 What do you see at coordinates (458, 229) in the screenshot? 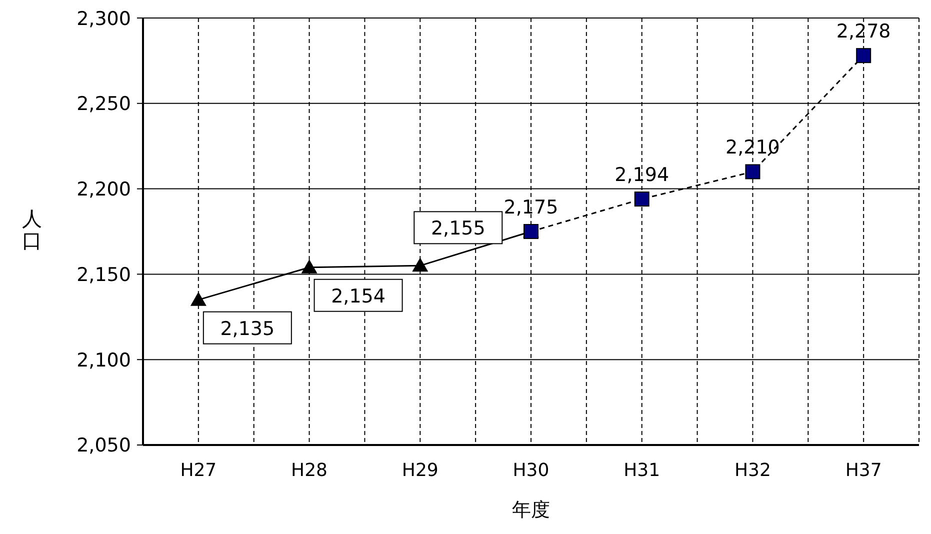
I see `data-label: 2,155` at bounding box center [458, 229].